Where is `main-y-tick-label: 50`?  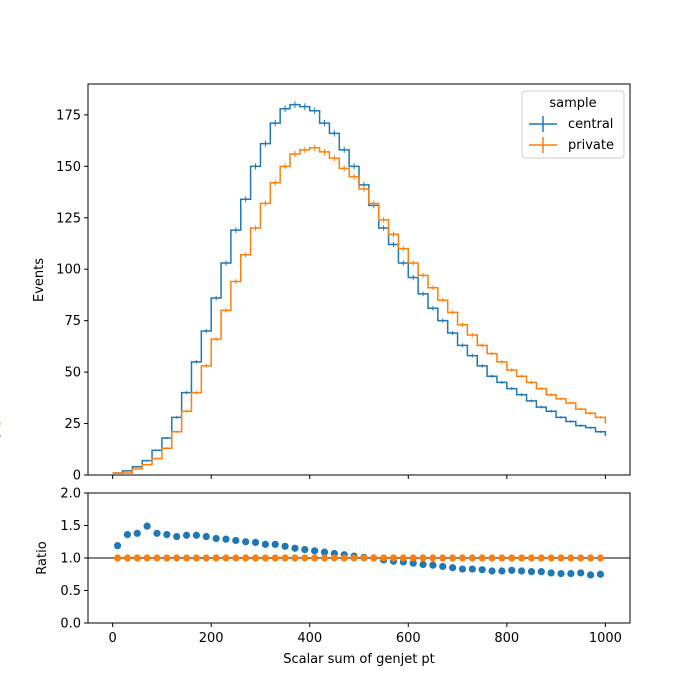
main-y-tick-label: 50 is located at coordinates (72, 373).